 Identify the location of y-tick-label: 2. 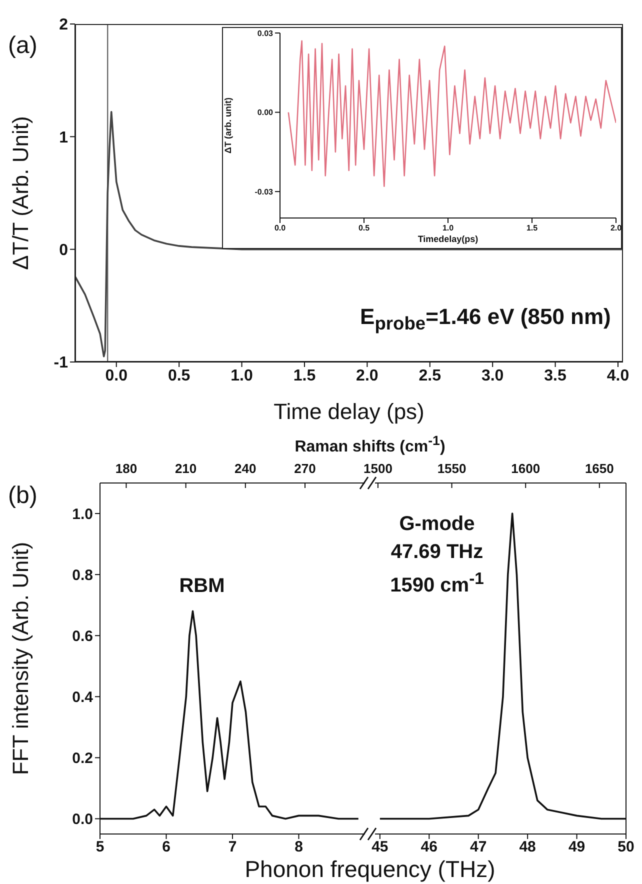
(63, 25).